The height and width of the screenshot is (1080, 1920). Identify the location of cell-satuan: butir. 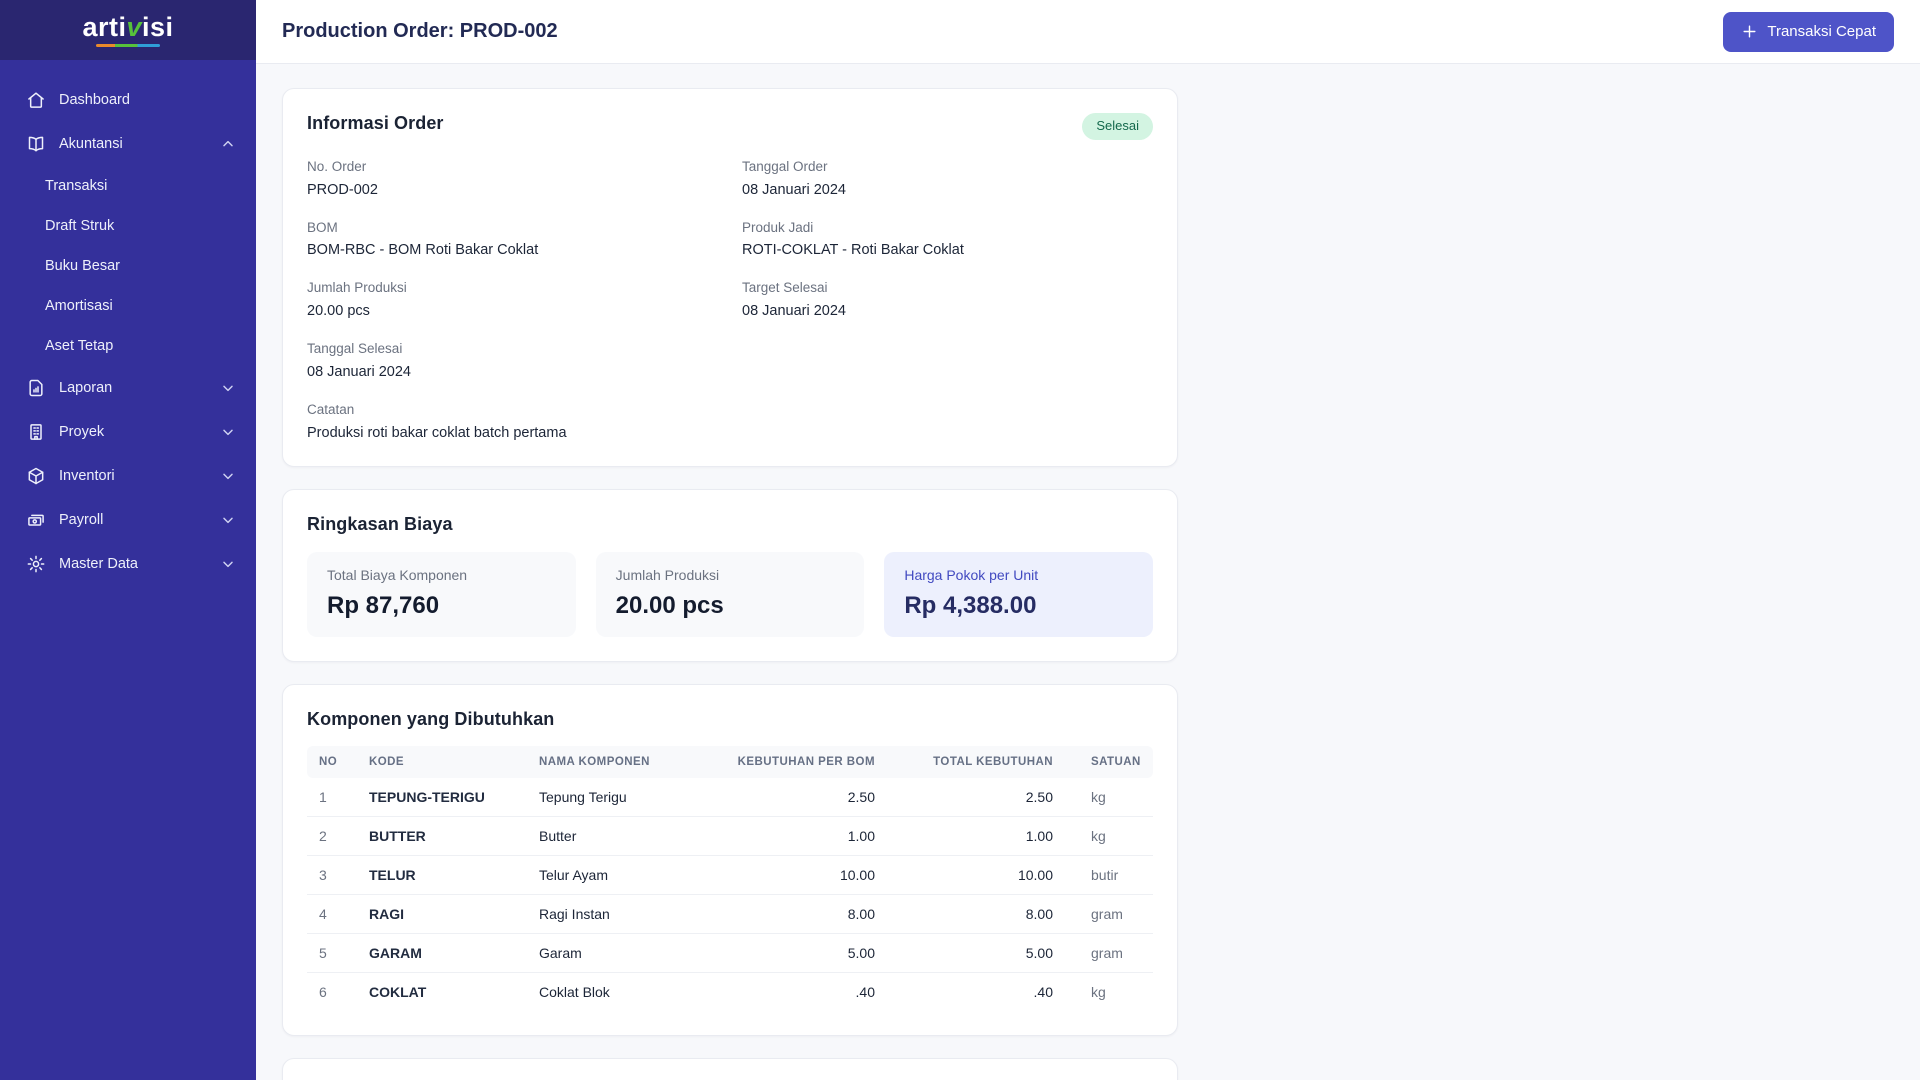
(1109, 875).